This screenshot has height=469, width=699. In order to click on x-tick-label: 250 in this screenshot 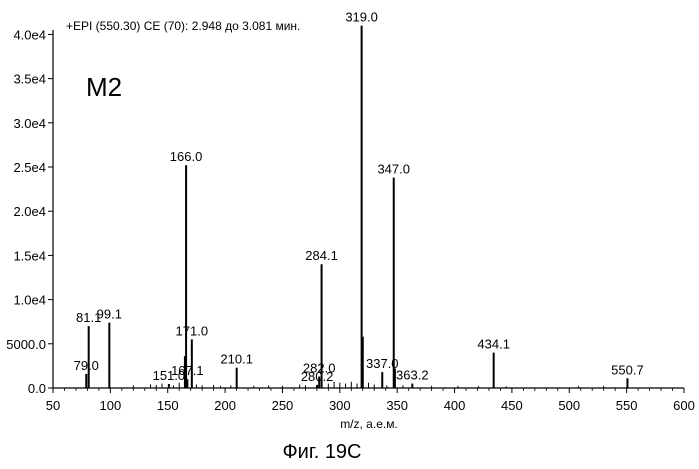, I will do `click(283, 405)`.